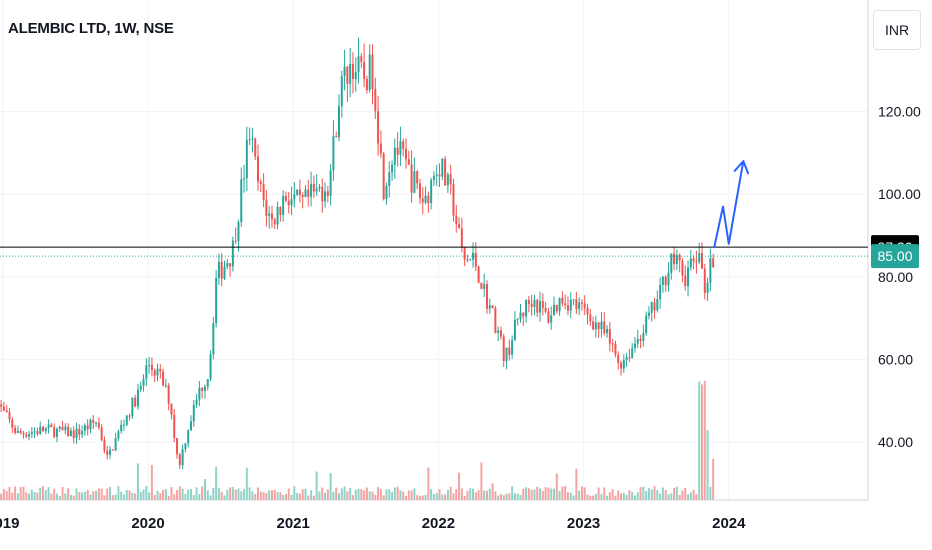 This screenshot has height=550, width=932. Describe the element at coordinates (373, 523) in the screenshot. I see `time-axis: 2019 2020 2021 2022 2023 2024` at that location.